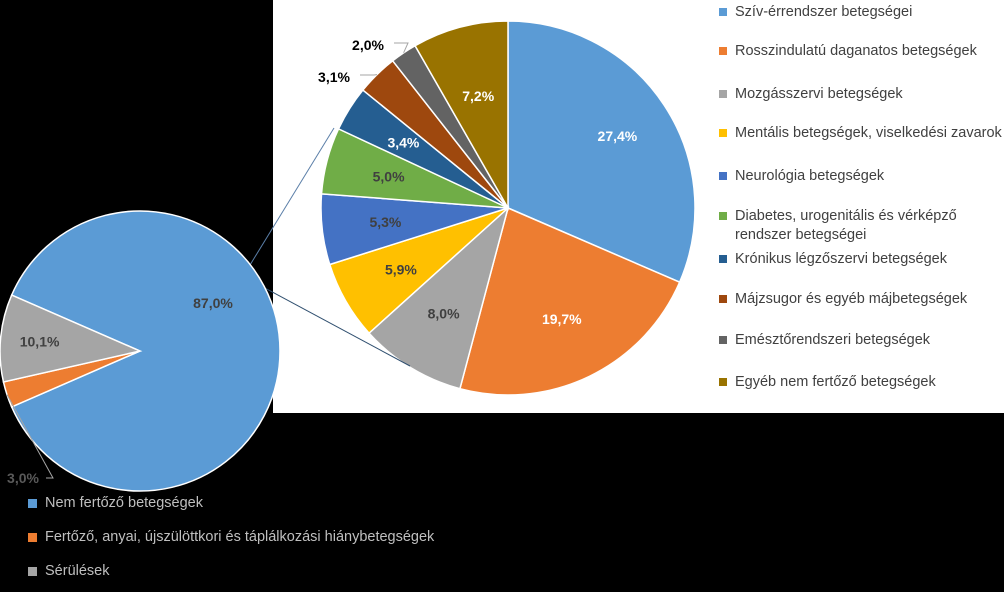 Image resolution: width=1004 pixels, height=592 pixels. Describe the element at coordinates (71, 338) in the screenshot. I see `main-slice-serulesek` at that location.